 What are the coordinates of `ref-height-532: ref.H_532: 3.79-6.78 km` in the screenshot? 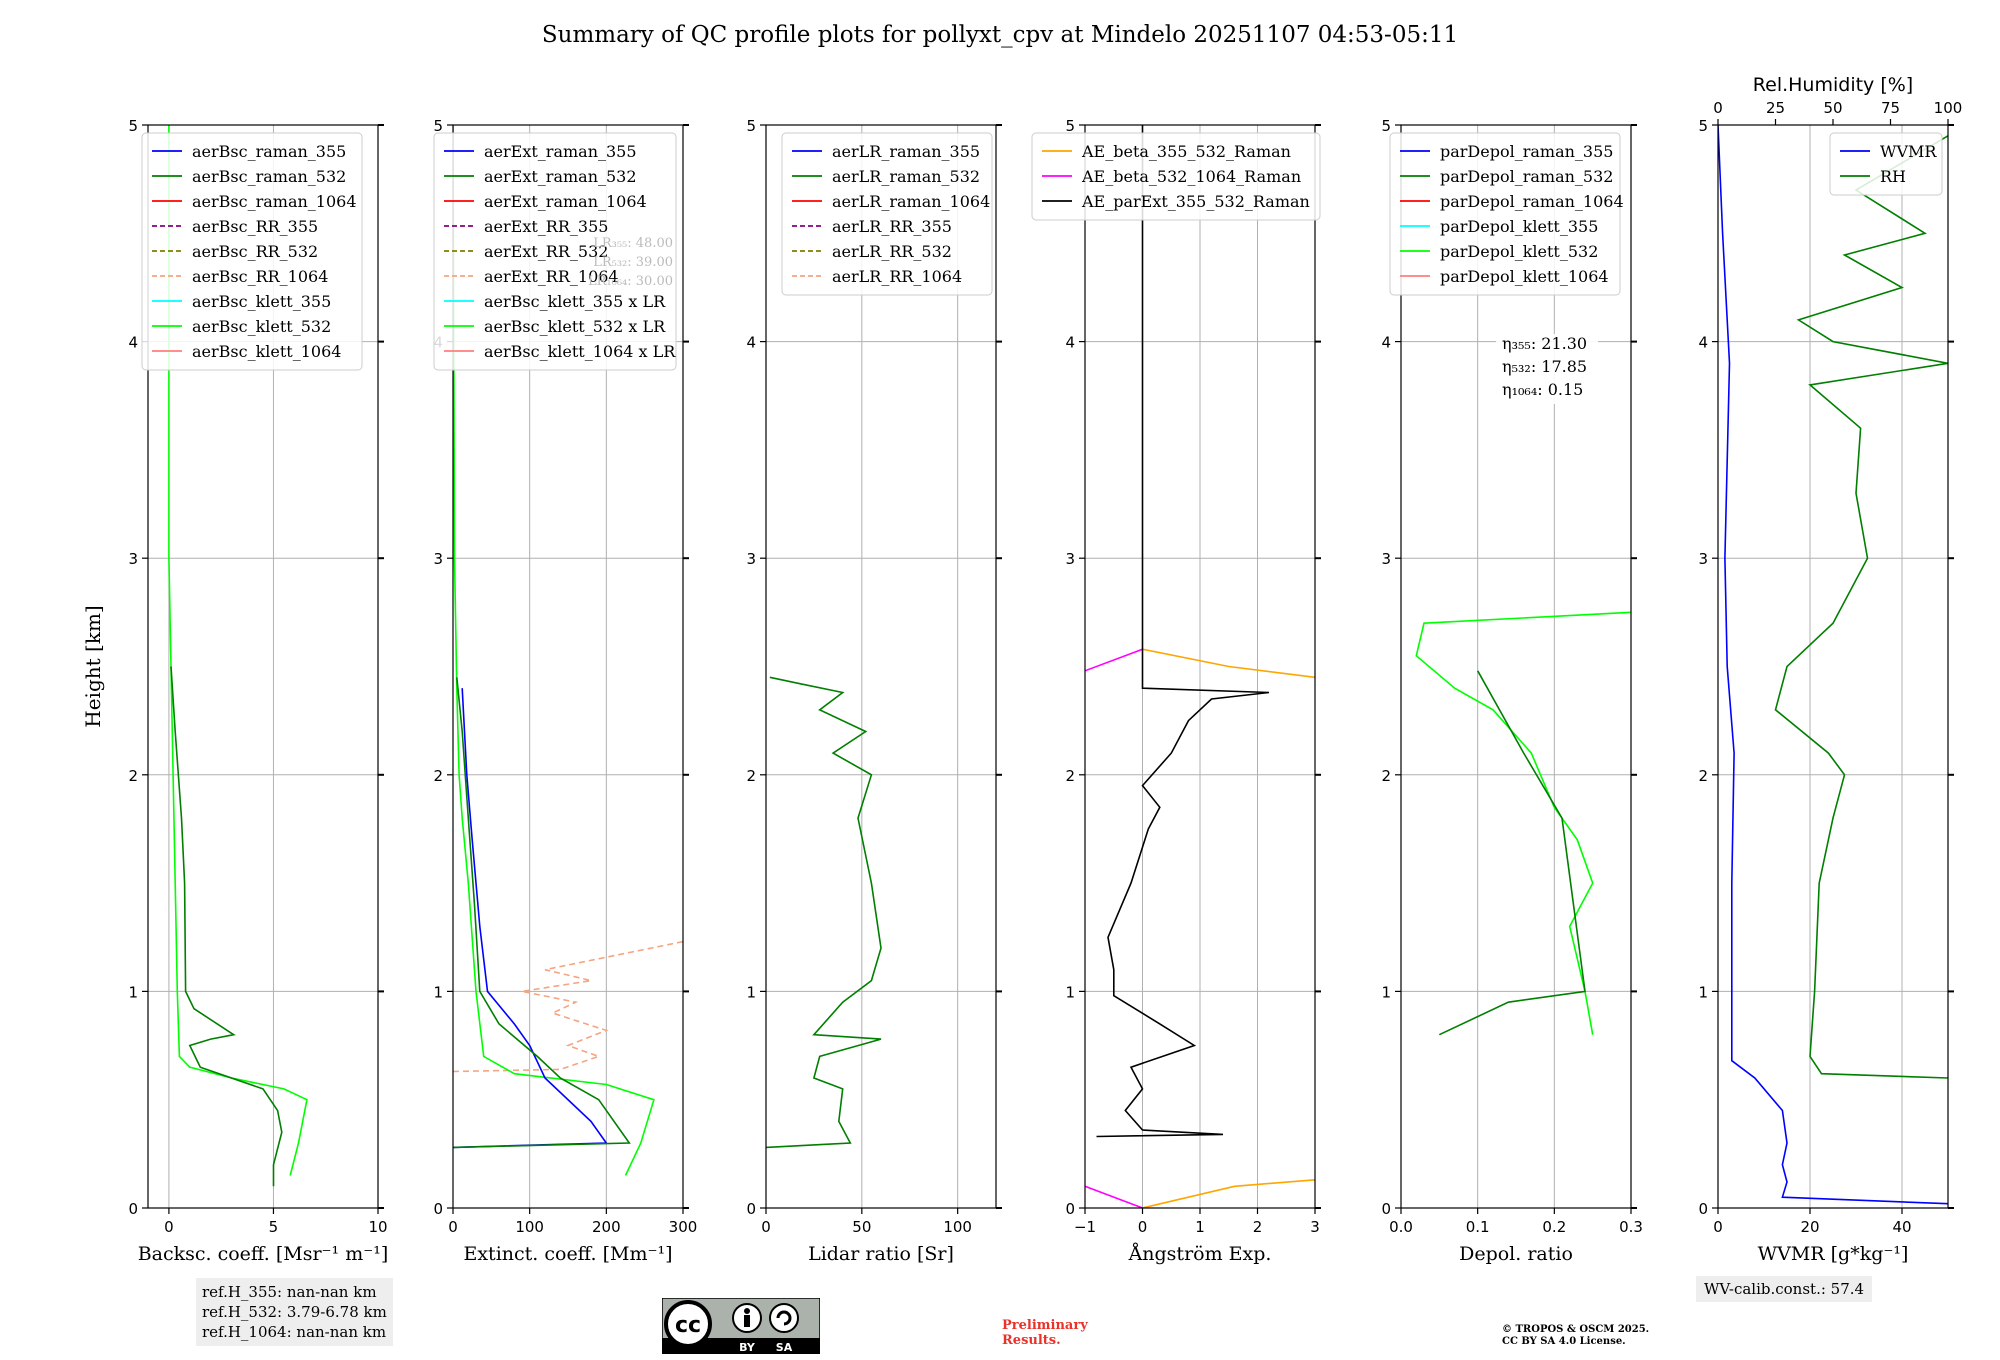 It's located at (294, 1312).